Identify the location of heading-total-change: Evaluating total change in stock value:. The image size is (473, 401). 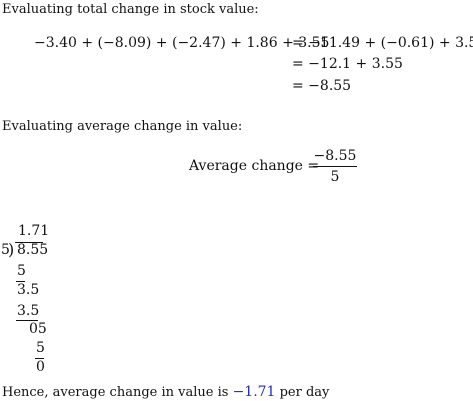
(130, 9).